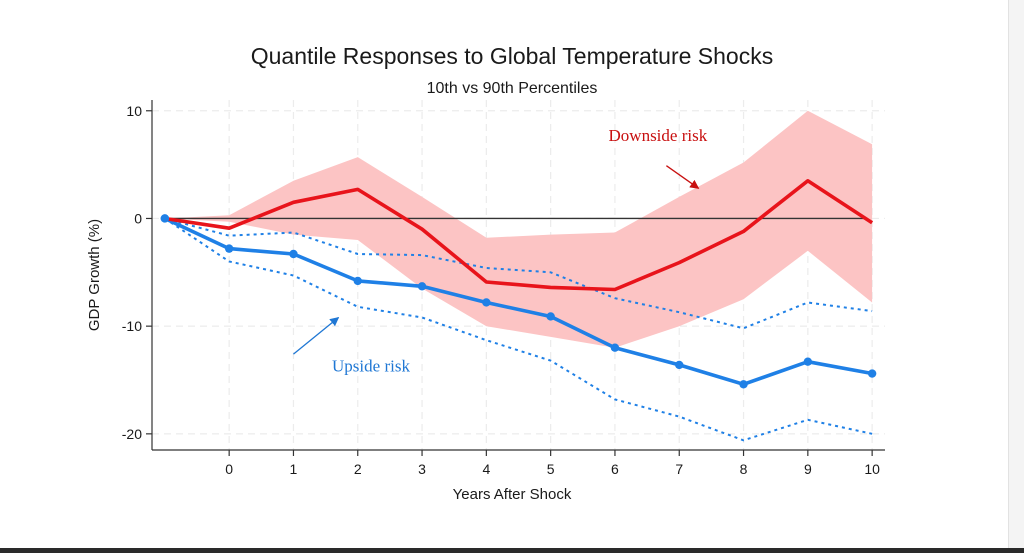  I want to click on annotation-label: Upside risk, so click(371, 365).